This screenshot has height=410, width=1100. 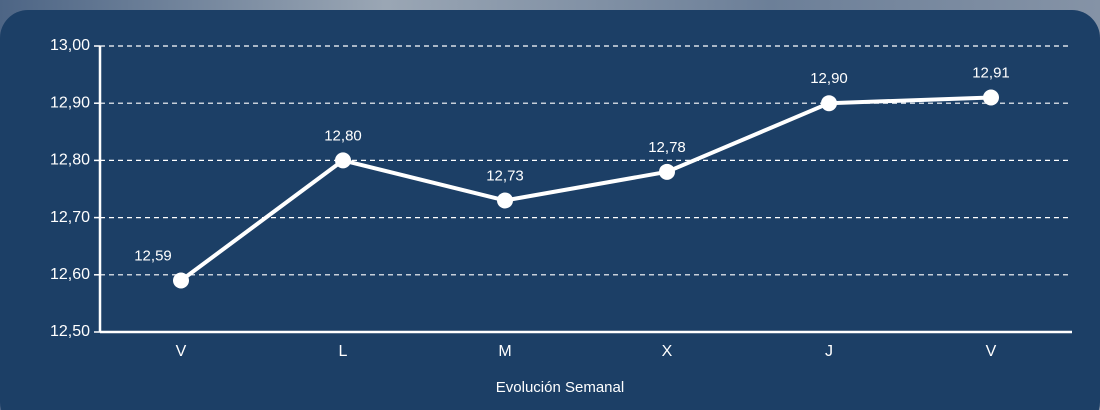 I want to click on x-tick-label: M, so click(x=504, y=351).